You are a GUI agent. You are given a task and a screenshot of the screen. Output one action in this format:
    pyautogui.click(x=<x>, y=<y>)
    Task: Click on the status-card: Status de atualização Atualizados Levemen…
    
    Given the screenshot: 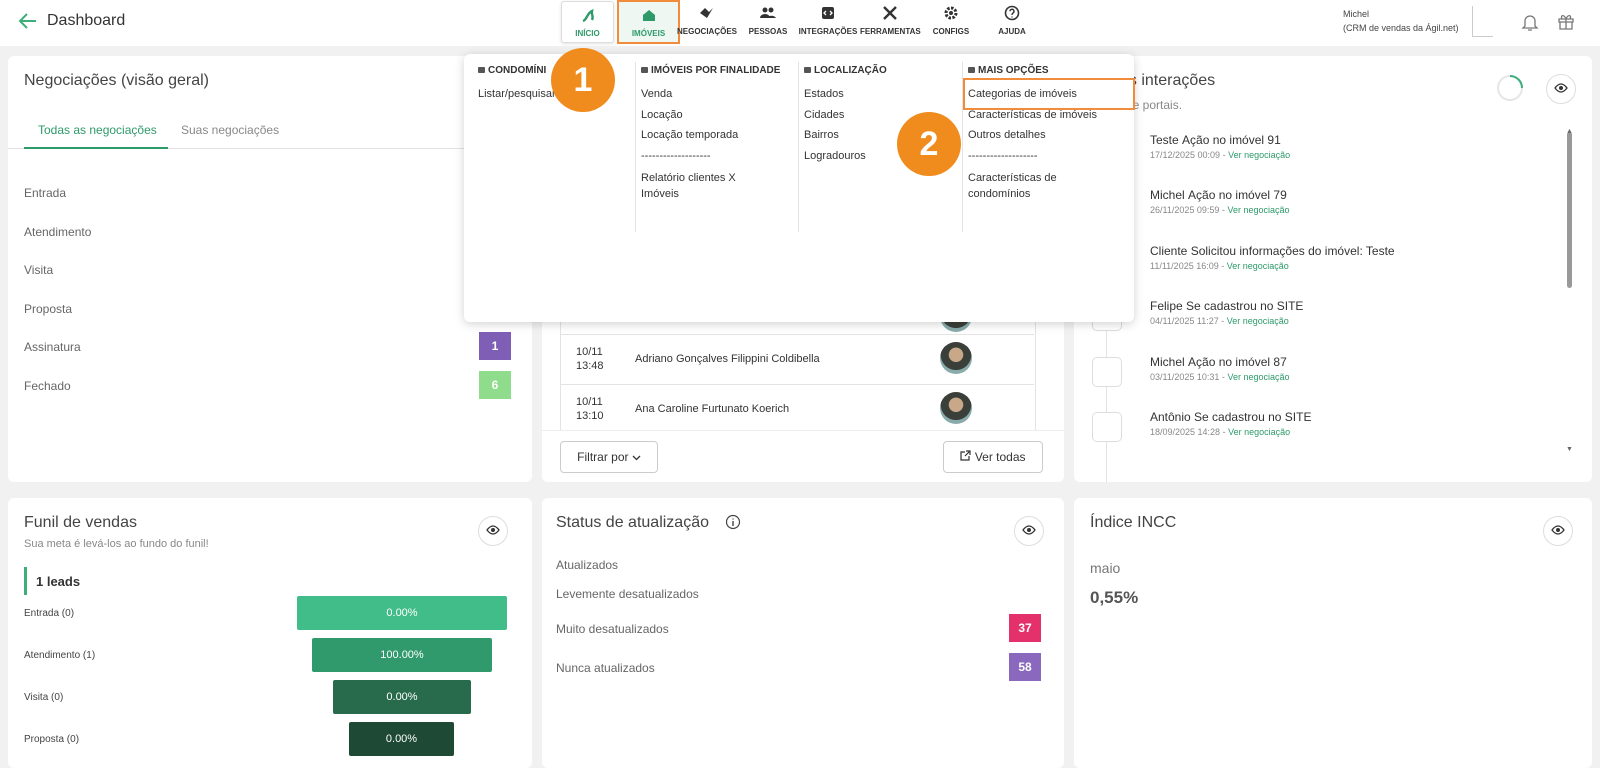 What is the action you would take?
    pyautogui.click(x=803, y=633)
    